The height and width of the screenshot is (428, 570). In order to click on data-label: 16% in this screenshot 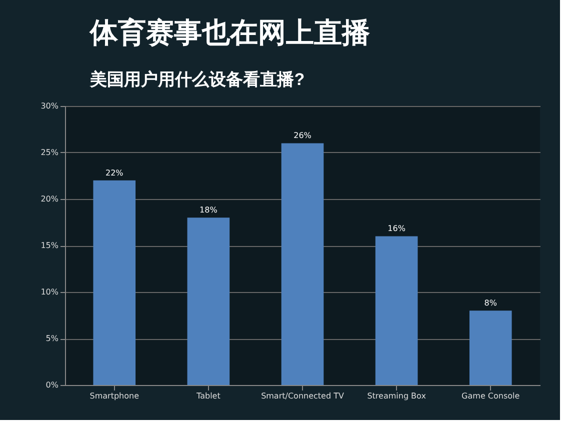, I will do `click(397, 229)`.